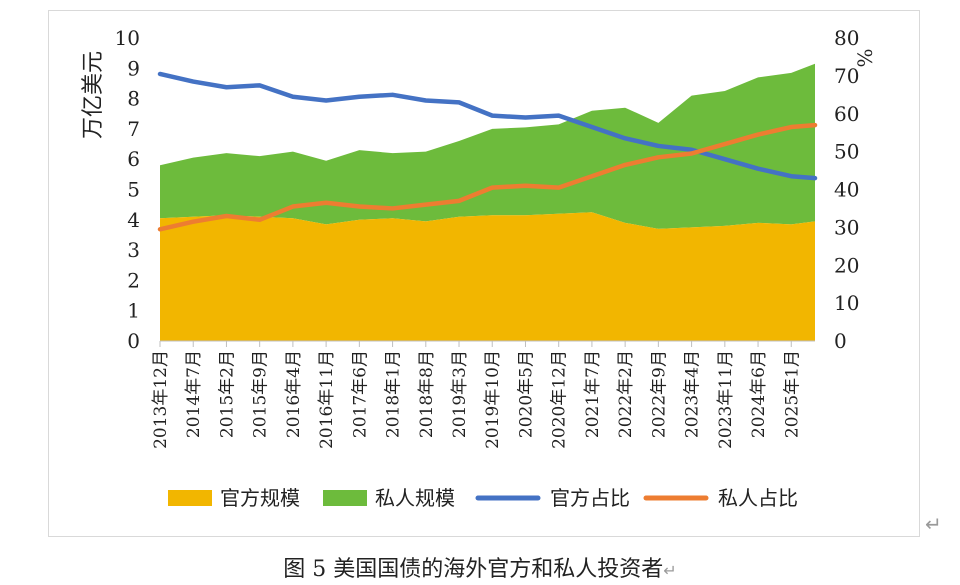 The width and height of the screenshot is (960, 585). I want to click on x-tick-label: 2021年7月, so click(593, 394).